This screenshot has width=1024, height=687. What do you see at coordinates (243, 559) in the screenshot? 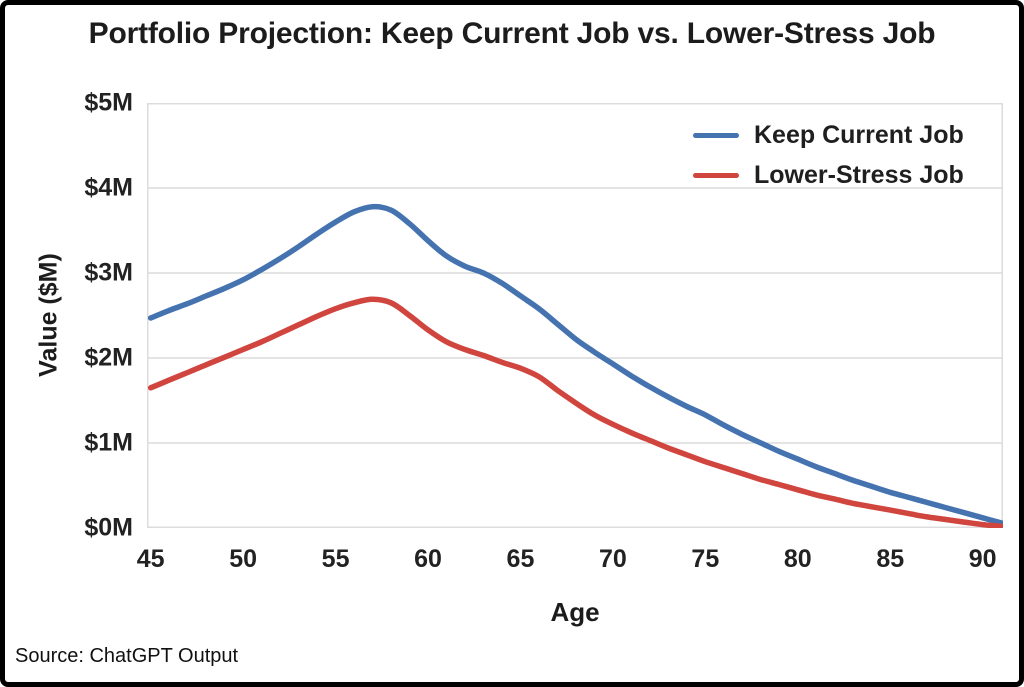
I see `x-tick-label: 50` at bounding box center [243, 559].